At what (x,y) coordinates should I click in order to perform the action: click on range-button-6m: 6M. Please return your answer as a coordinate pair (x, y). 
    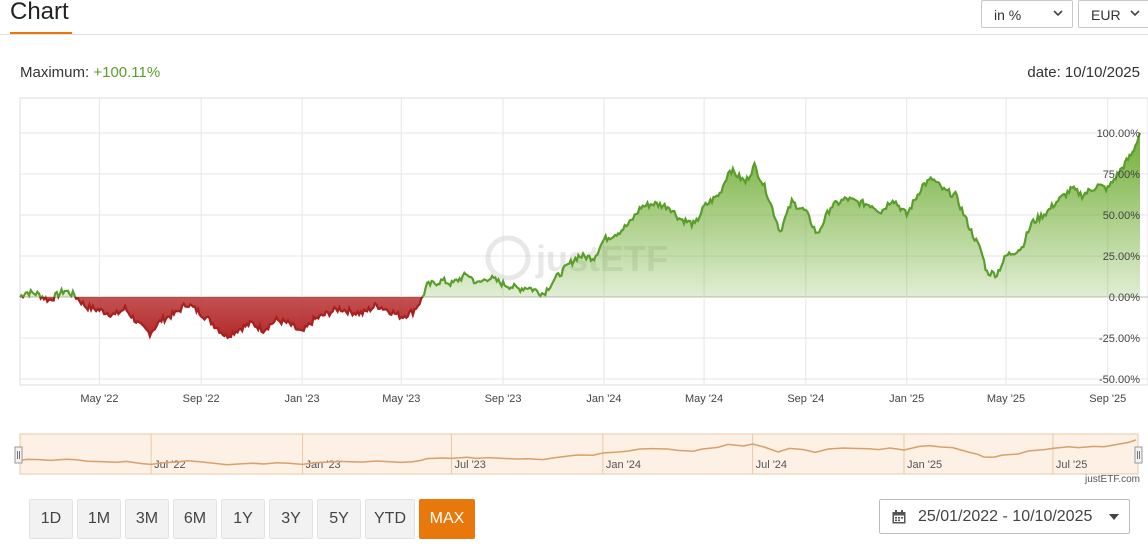
    Looking at the image, I should click on (195, 519).